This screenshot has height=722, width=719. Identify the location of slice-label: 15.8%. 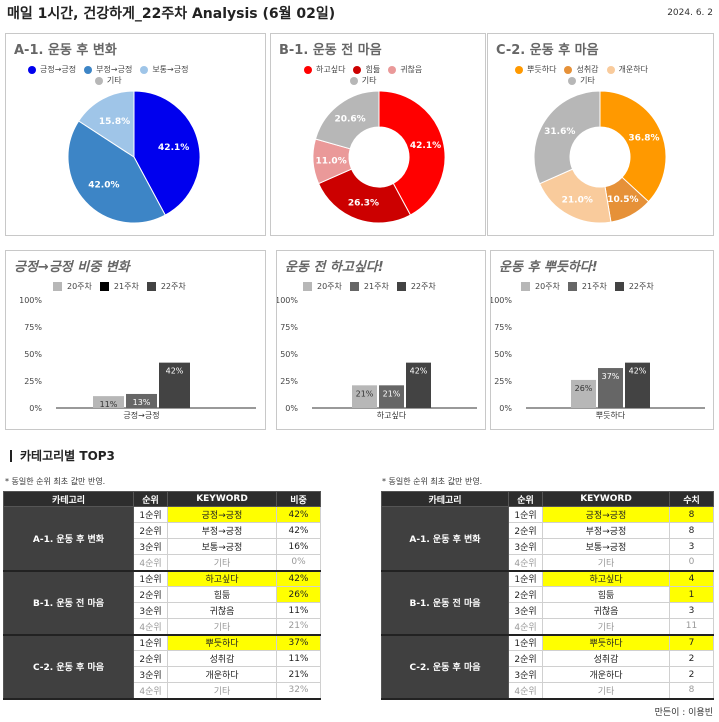
(114, 122).